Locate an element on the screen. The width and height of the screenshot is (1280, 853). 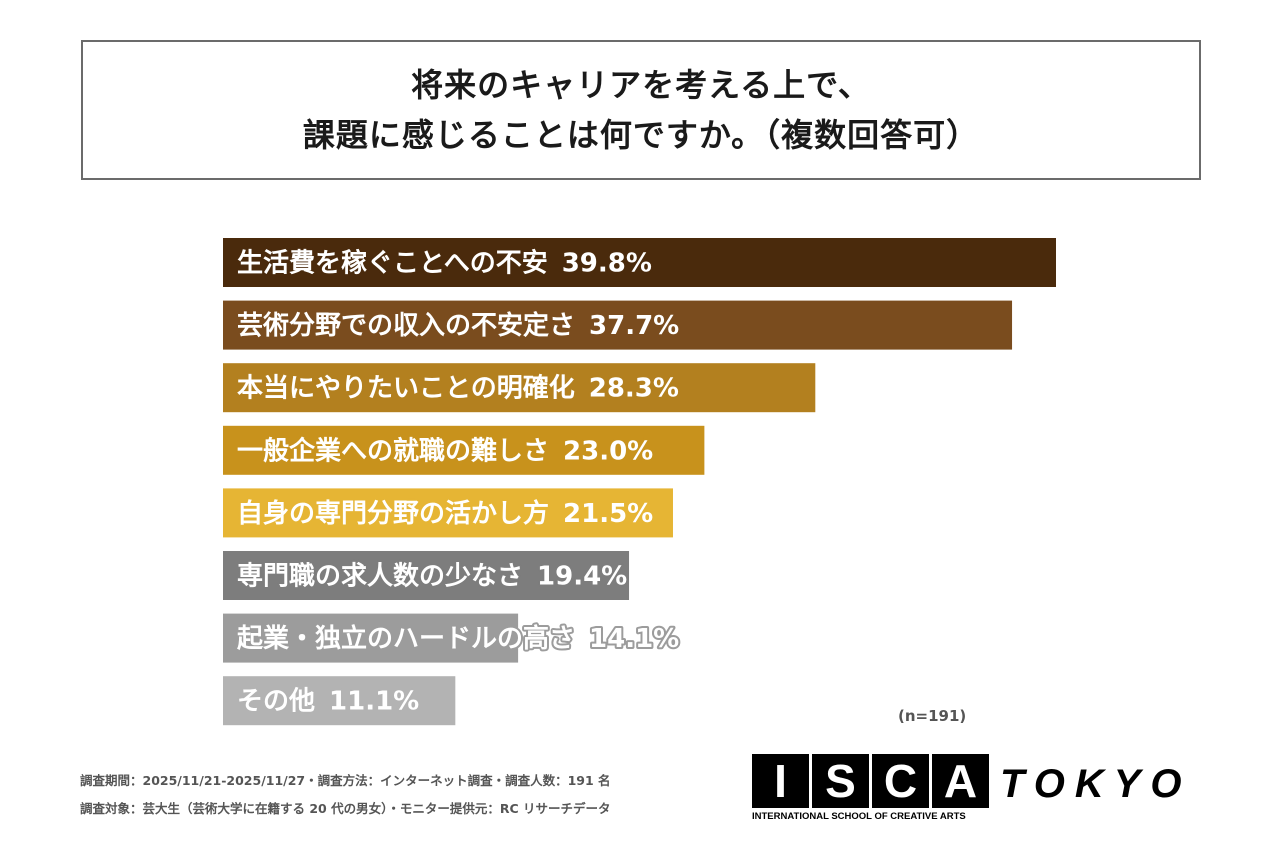
value-label: 37.7% is located at coordinates (634, 326).